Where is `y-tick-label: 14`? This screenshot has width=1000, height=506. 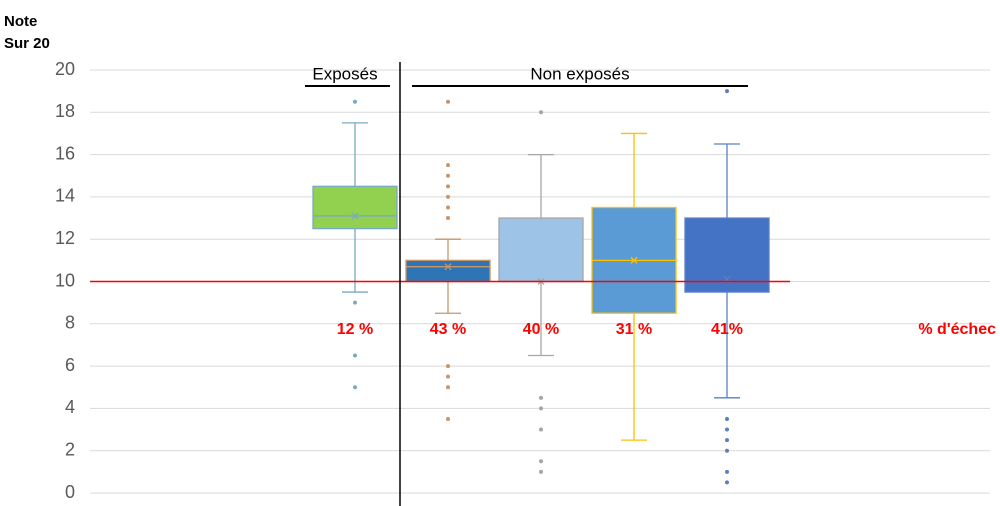
y-tick-label: 14 is located at coordinates (65, 196).